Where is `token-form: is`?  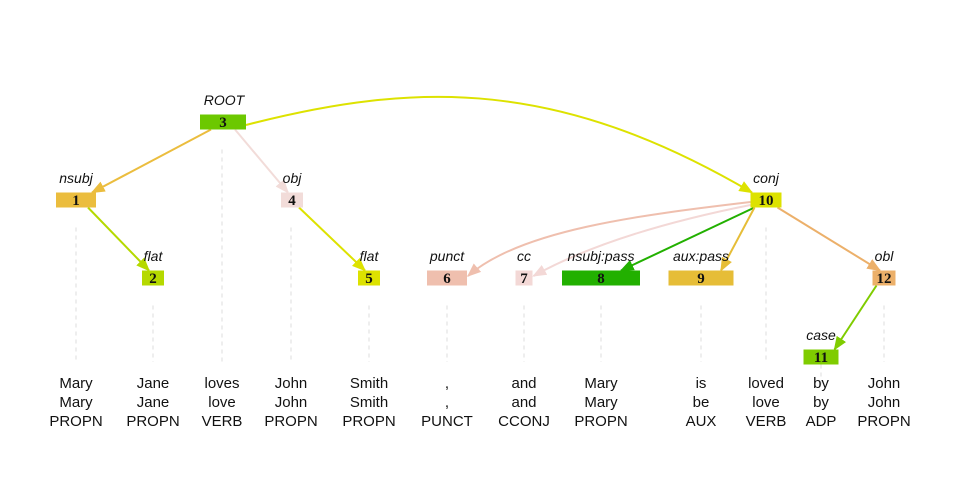 token-form: is is located at coordinates (701, 383).